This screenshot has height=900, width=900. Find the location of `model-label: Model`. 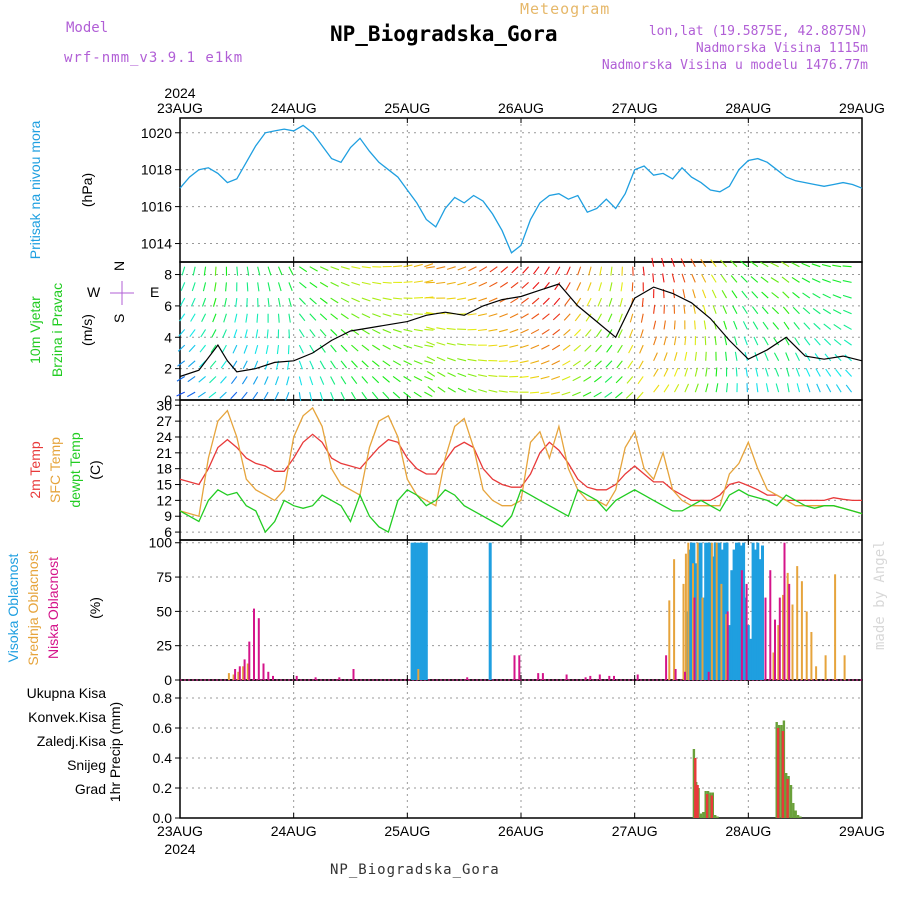

model-label: Model is located at coordinates (87, 28).